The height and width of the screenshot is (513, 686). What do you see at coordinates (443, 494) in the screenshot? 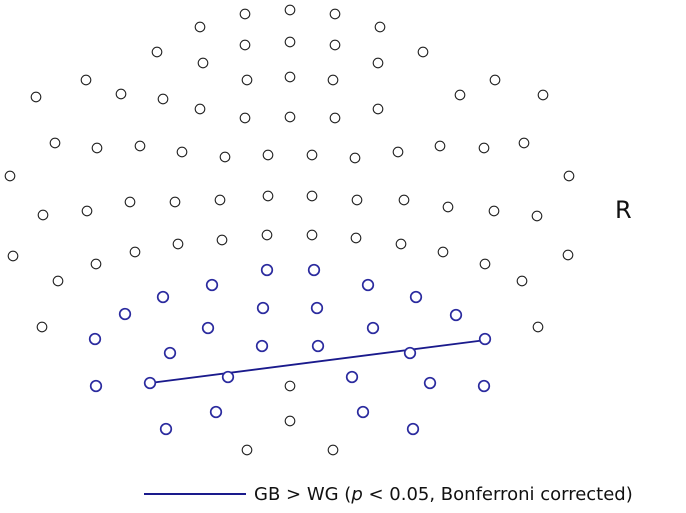
I see `legend-text: GB > WG (p < 0.05, Bonferroni corrected)` at bounding box center [443, 494].